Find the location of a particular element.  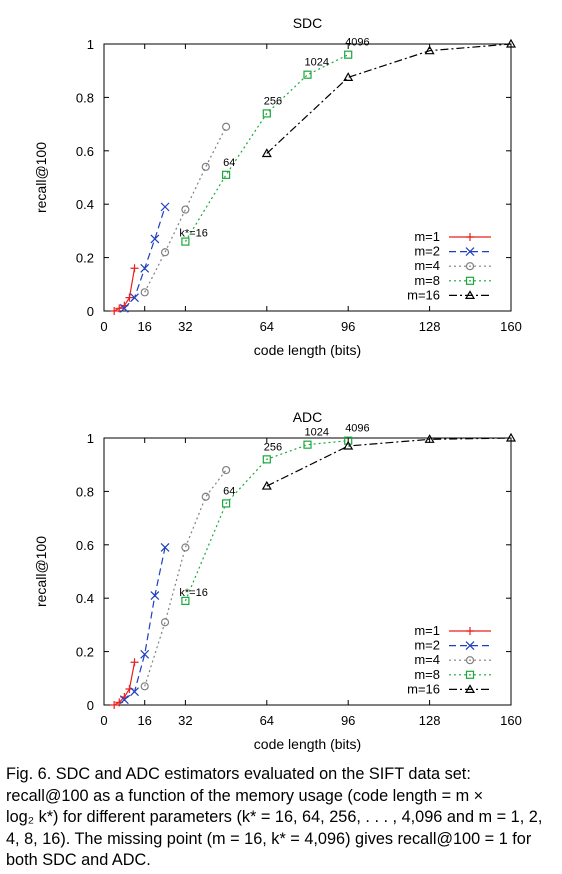

series-m=16 is located at coordinates (389, 98).